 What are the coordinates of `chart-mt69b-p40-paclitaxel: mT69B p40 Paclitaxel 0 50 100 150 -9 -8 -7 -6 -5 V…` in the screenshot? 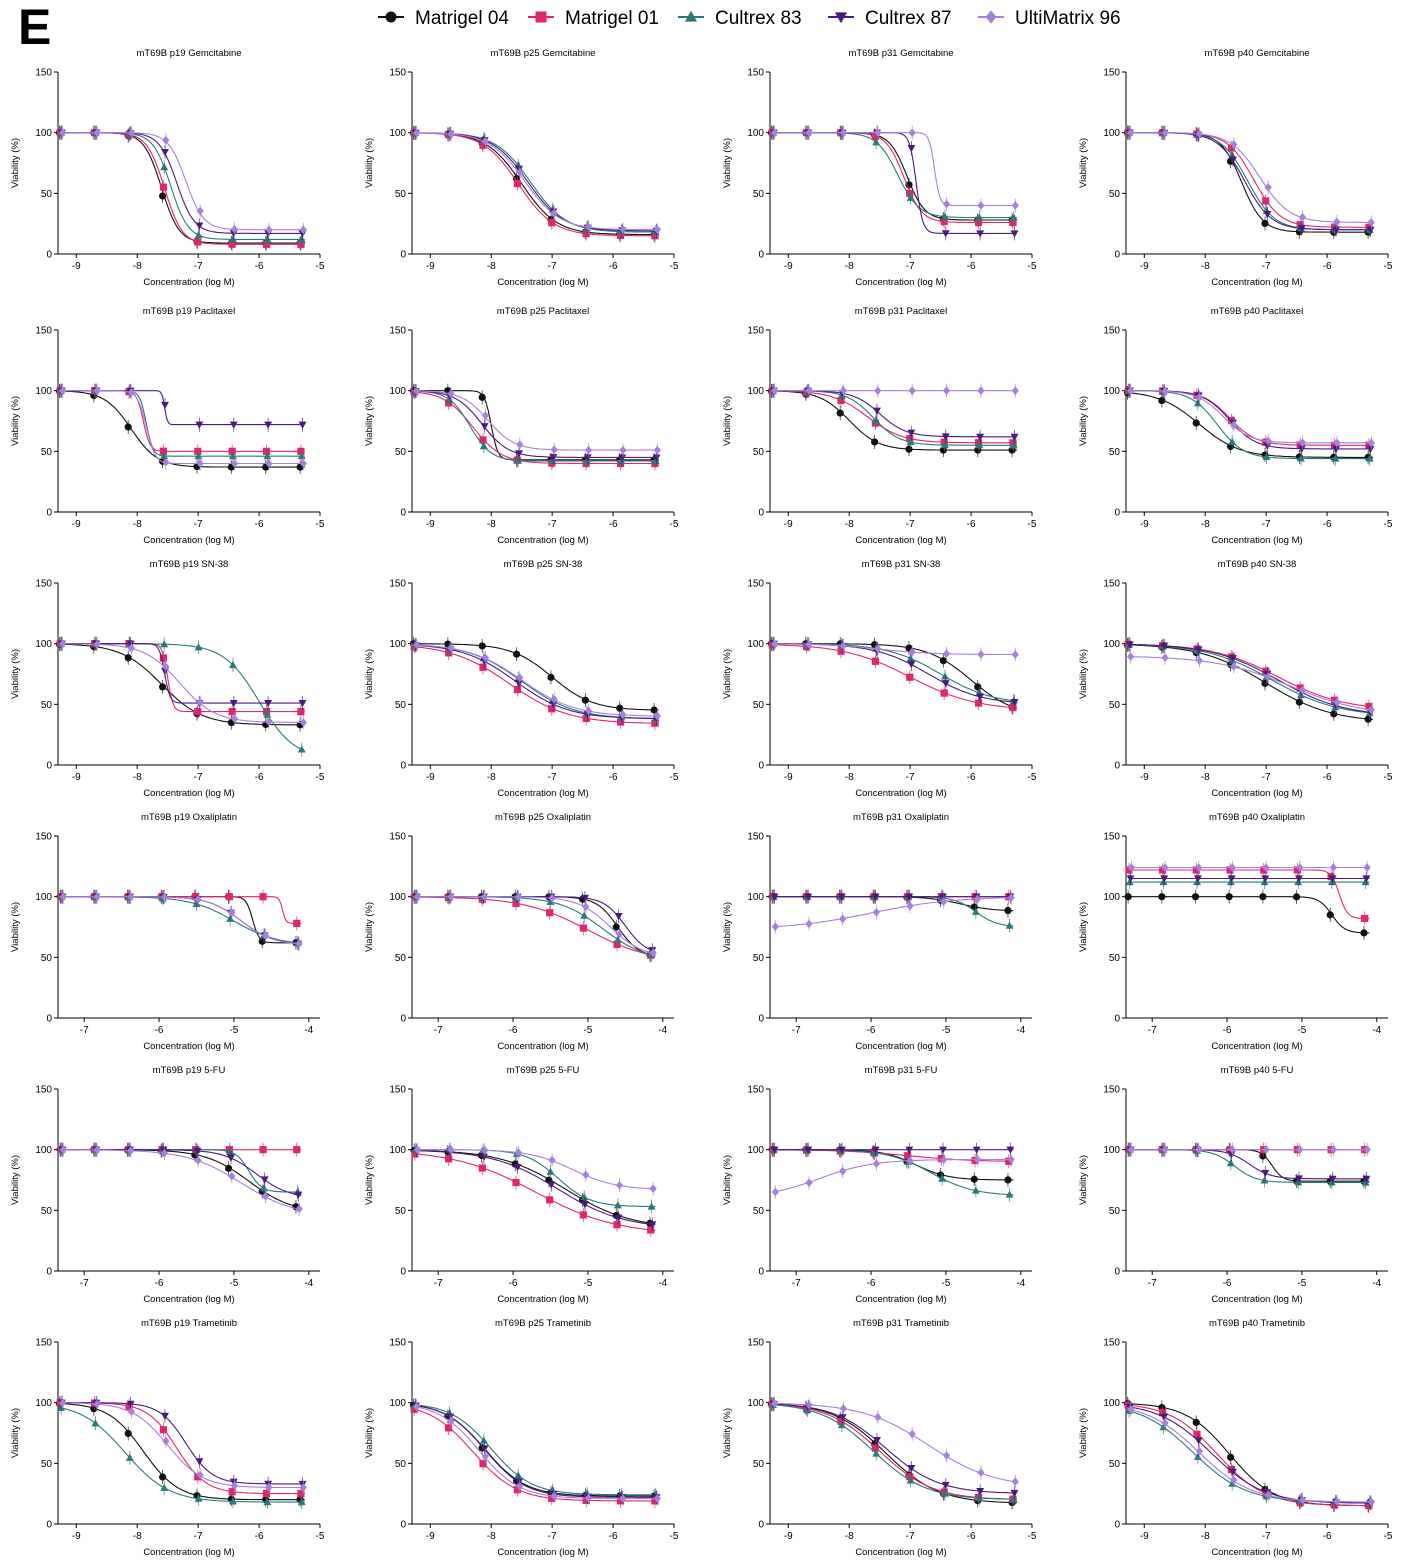 It's located at (1235, 426).